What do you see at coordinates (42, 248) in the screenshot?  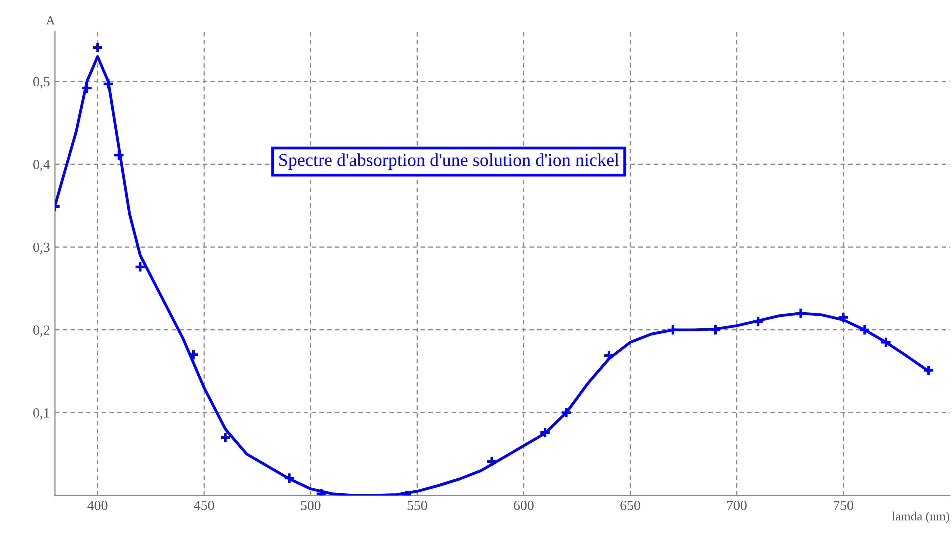 I see `y-tick-label: 0,3` at bounding box center [42, 248].